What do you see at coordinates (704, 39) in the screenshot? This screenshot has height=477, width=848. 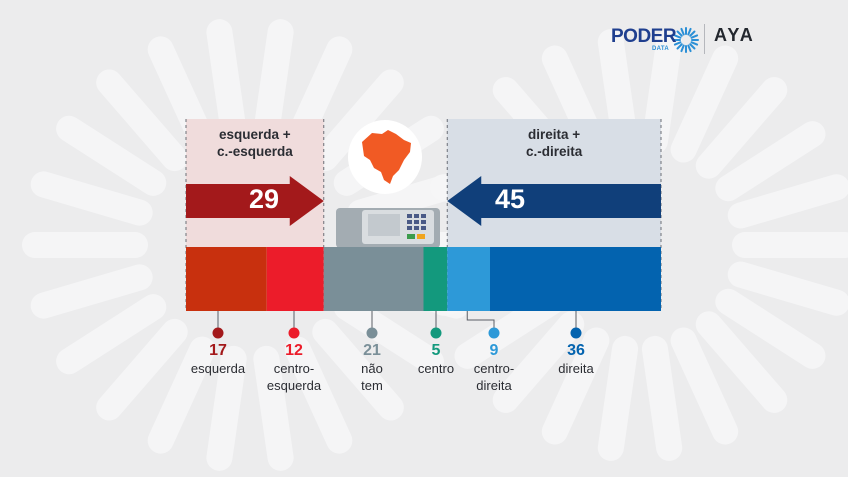 I see `logo-separator` at bounding box center [704, 39].